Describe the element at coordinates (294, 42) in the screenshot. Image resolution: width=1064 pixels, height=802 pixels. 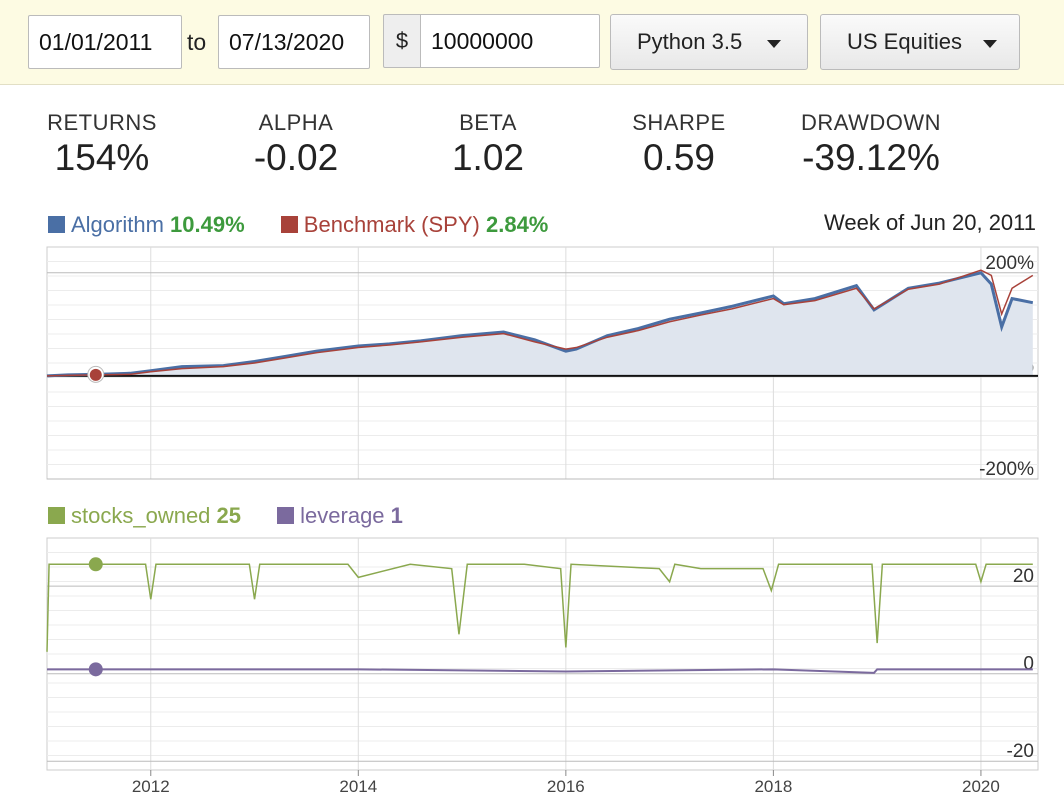
I see `end-date-input: 07/13/2020` at that location.